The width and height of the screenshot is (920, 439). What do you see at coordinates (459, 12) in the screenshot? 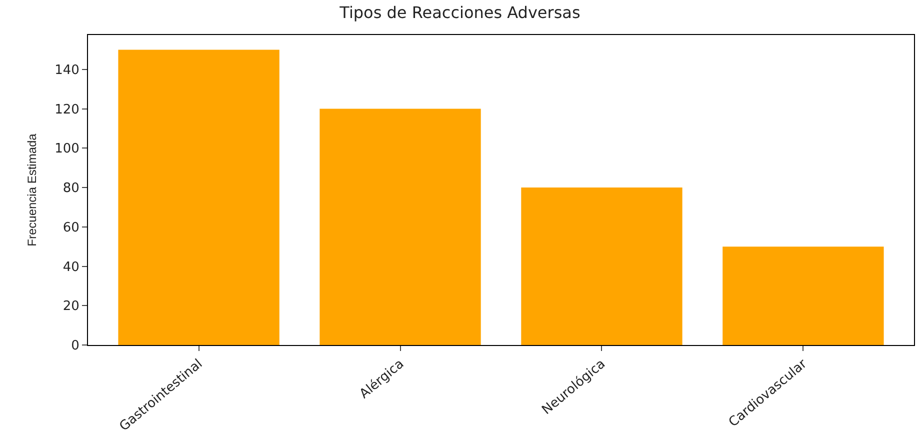
I see `chart-title: Tipos de Reacciones Adversas` at bounding box center [459, 12].